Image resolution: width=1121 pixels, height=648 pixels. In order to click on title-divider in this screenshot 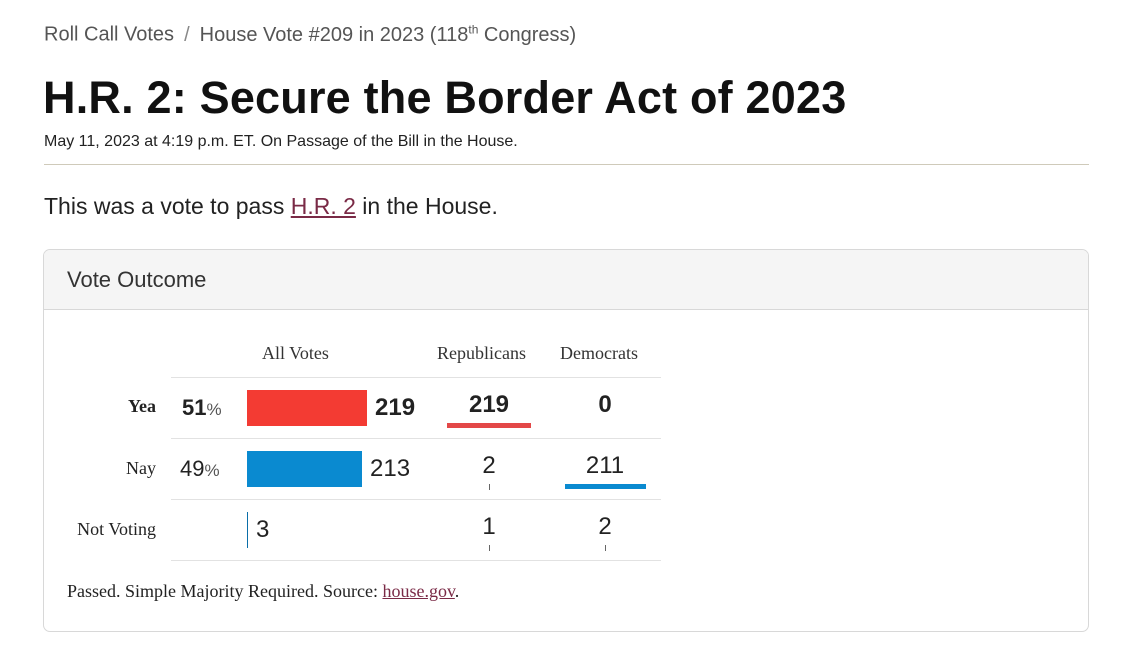, I will do `click(566, 164)`.